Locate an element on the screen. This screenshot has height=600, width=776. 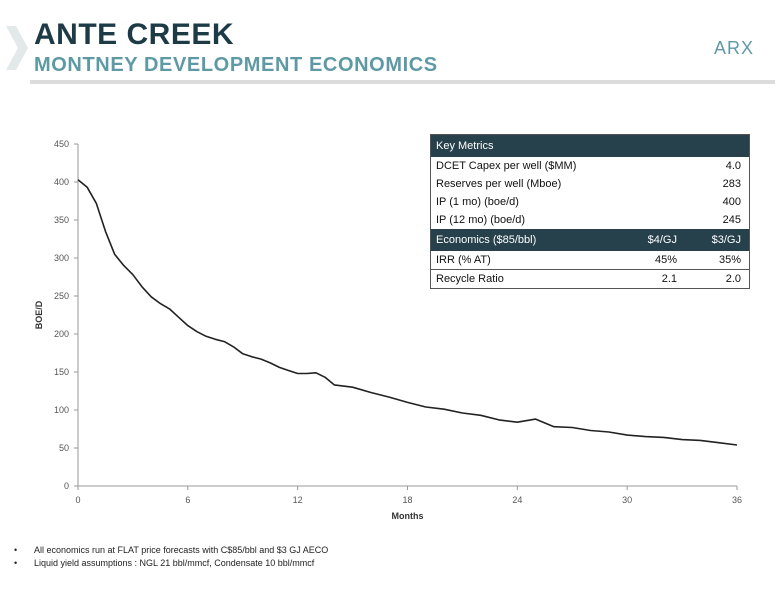
economics-value: 2.0 is located at coordinates (720, 279).